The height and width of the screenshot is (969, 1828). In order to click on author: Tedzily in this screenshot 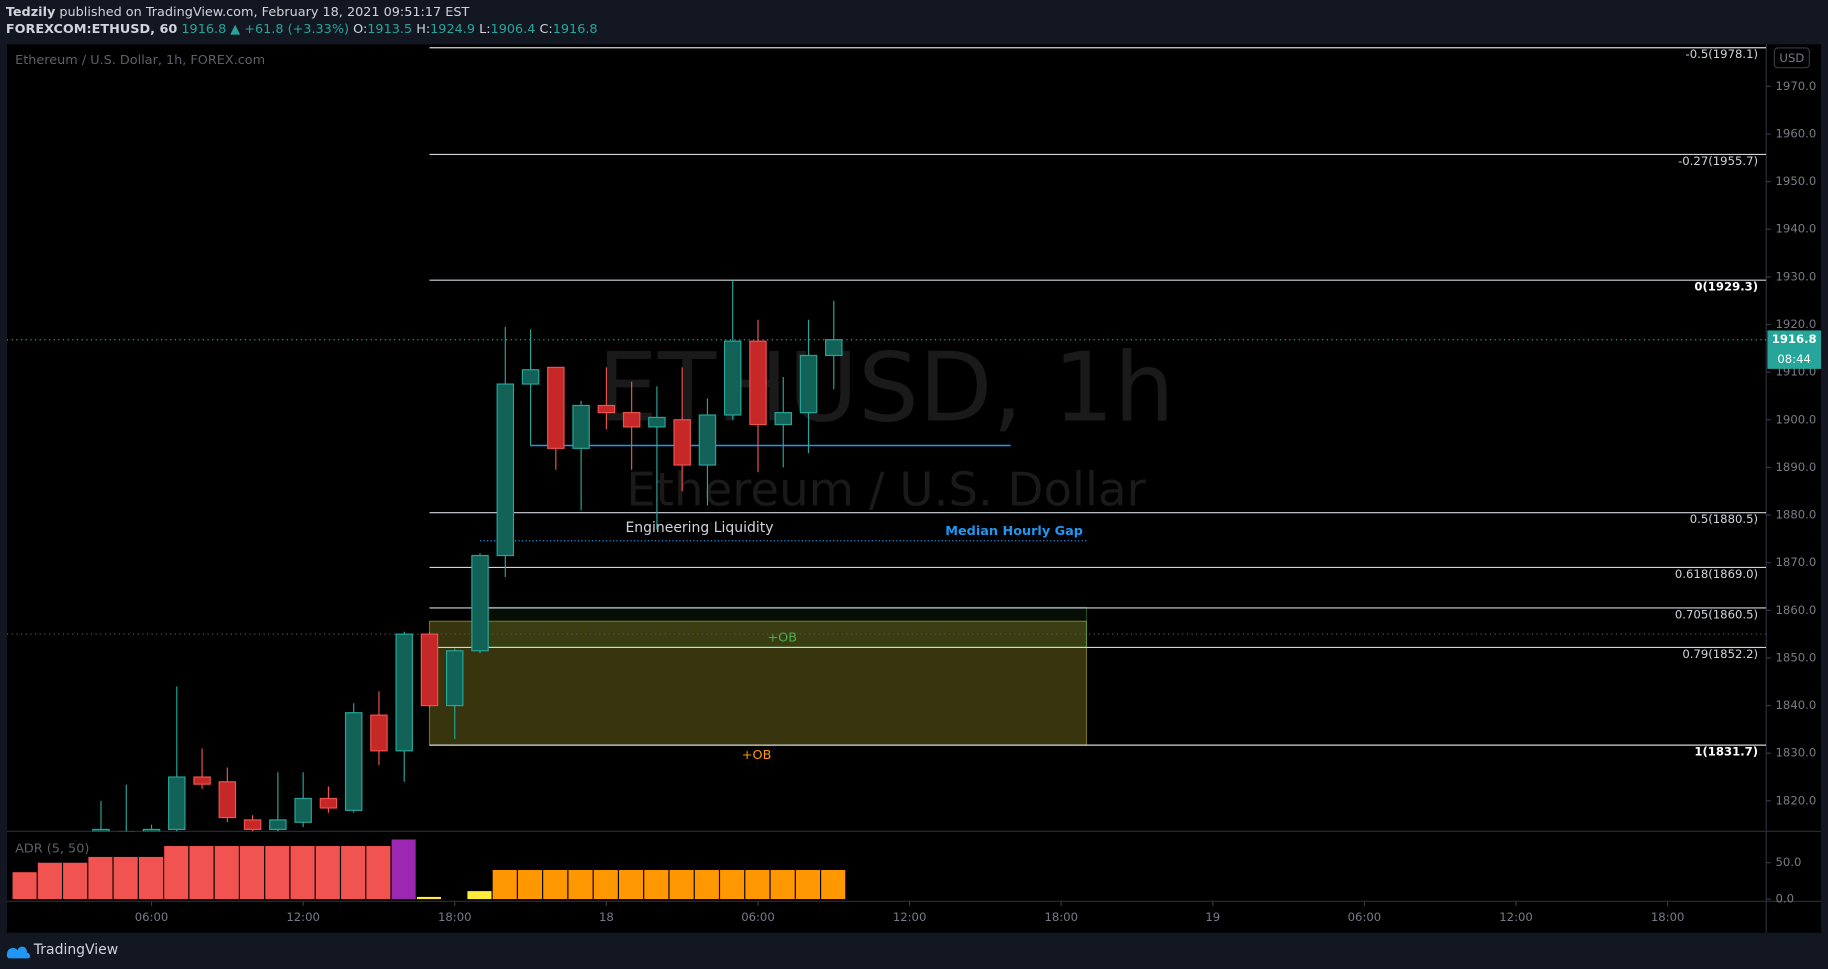, I will do `click(31, 11)`.